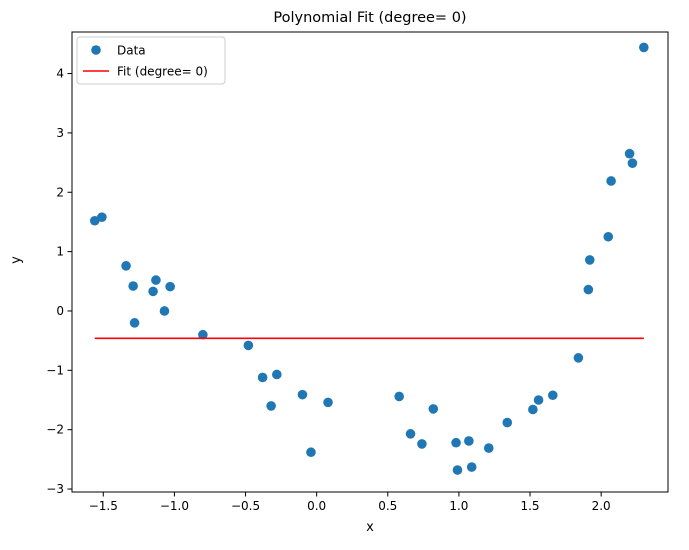 The image size is (689, 550). Describe the element at coordinates (245, 506) in the screenshot. I see `x-tick-label: −0.5` at that location.